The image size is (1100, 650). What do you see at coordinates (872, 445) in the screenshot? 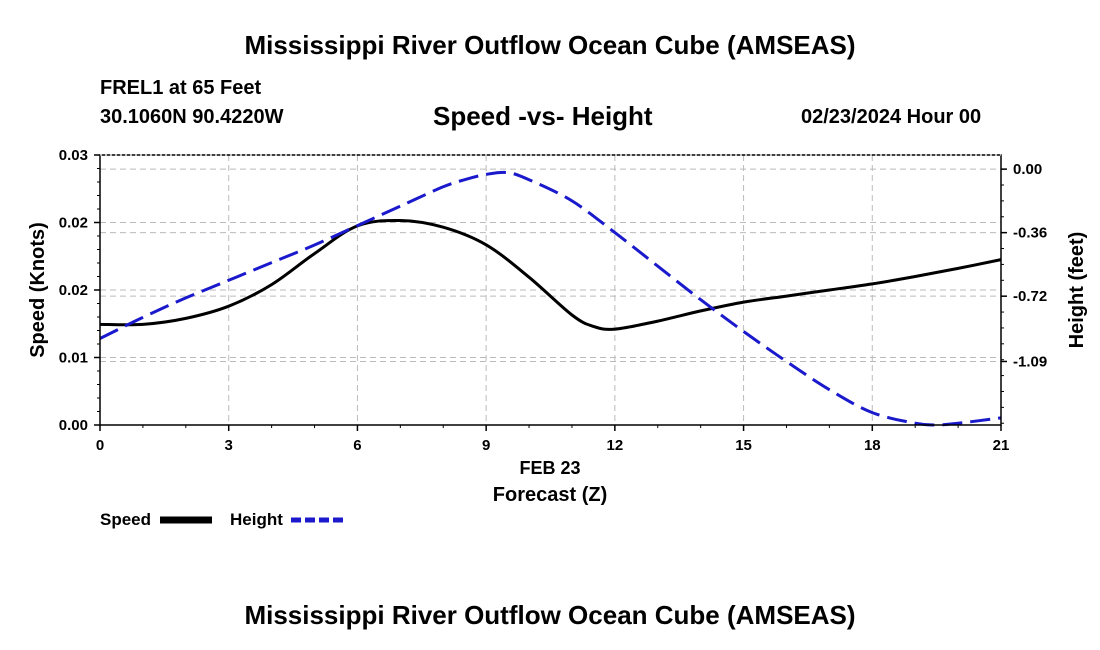
I see `x-tick-label: 18` at bounding box center [872, 445].